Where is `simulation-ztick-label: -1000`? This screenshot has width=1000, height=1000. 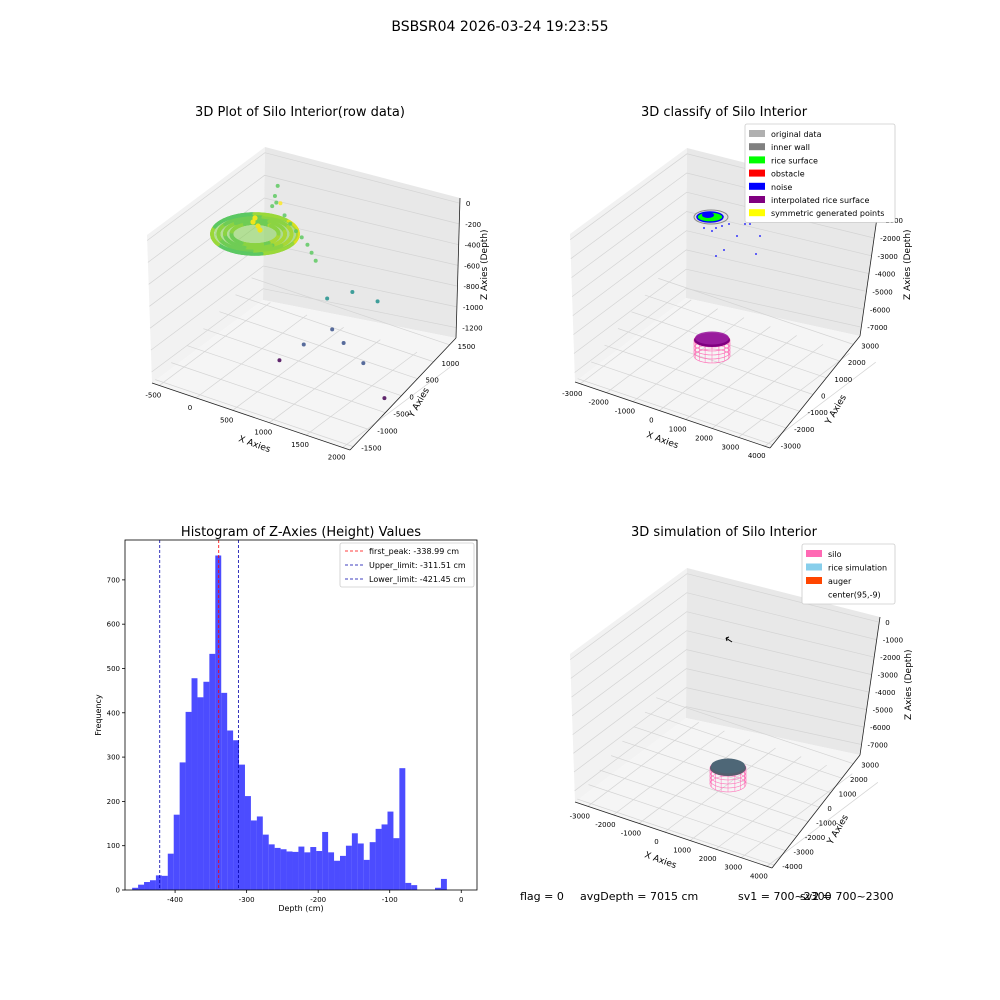 simulation-ztick-label: -1000 is located at coordinates (893, 641).